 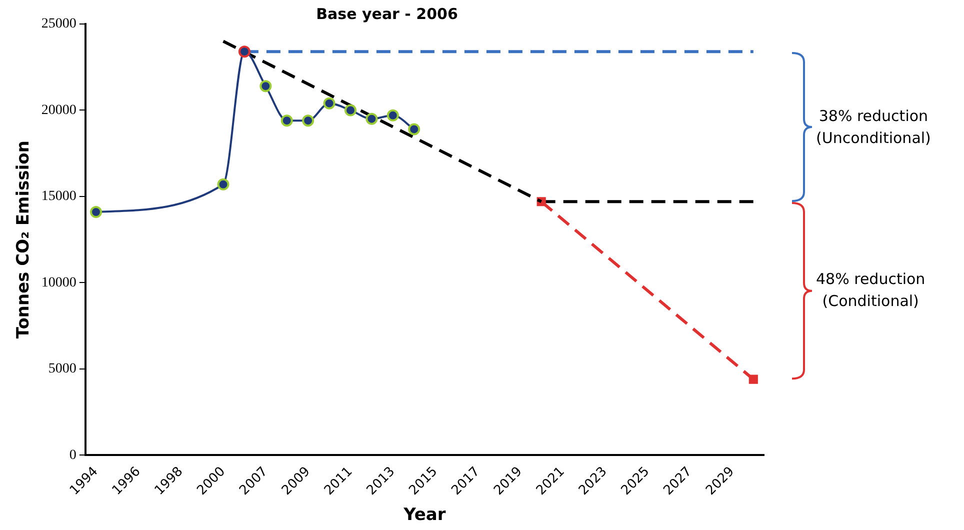 What do you see at coordinates (24, 239) in the screenshot?
I see `y-axis-title: Tonnes CO₂ Emission` at bounding box center [24, 239].